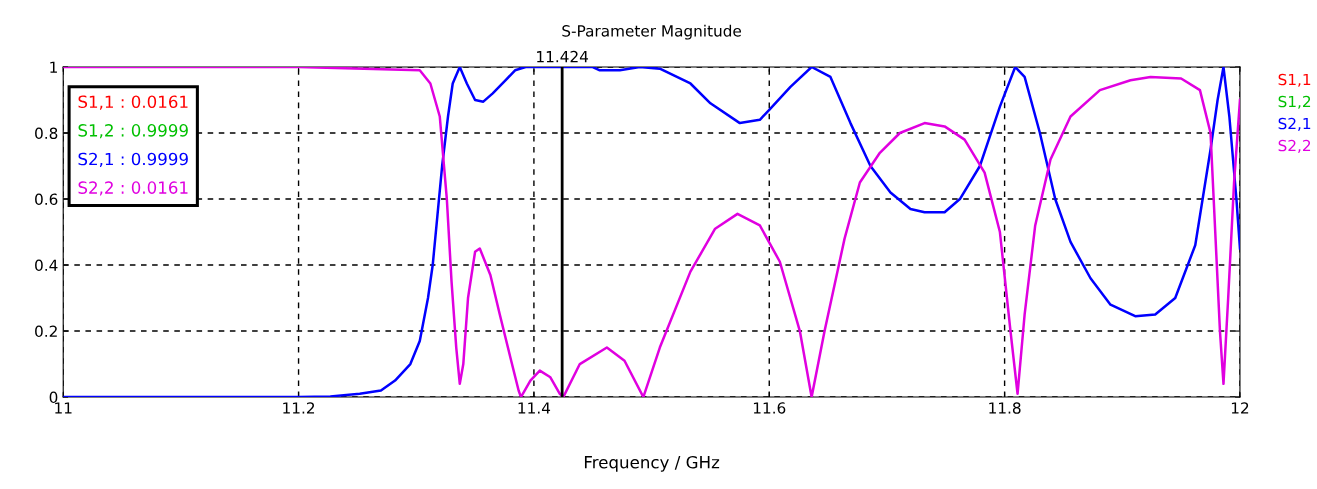 The height and width of the screenshot is (489, 1317). What do you see at coordinates (46, 199) in the screenshot?
I see `y-tick-label: 0.6` at bounding box center [46, 199].